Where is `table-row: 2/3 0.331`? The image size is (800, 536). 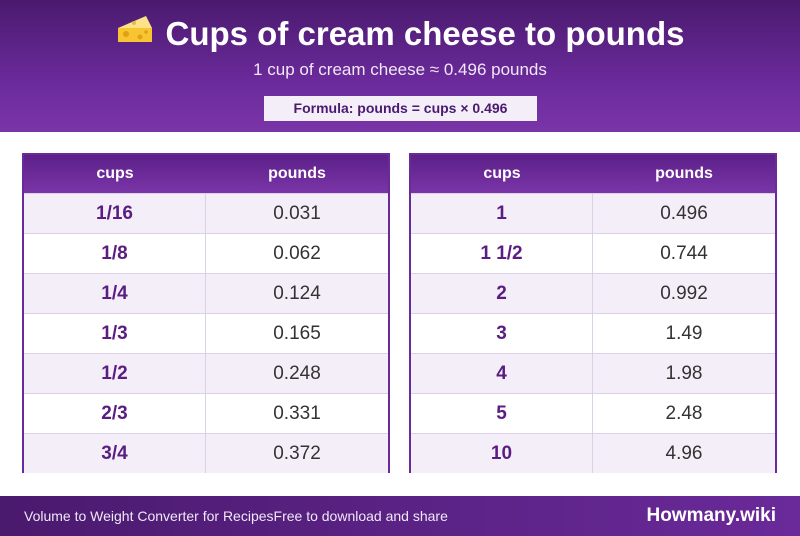
table-row: 2/3 0.331 is located at coordinates (206, 413).